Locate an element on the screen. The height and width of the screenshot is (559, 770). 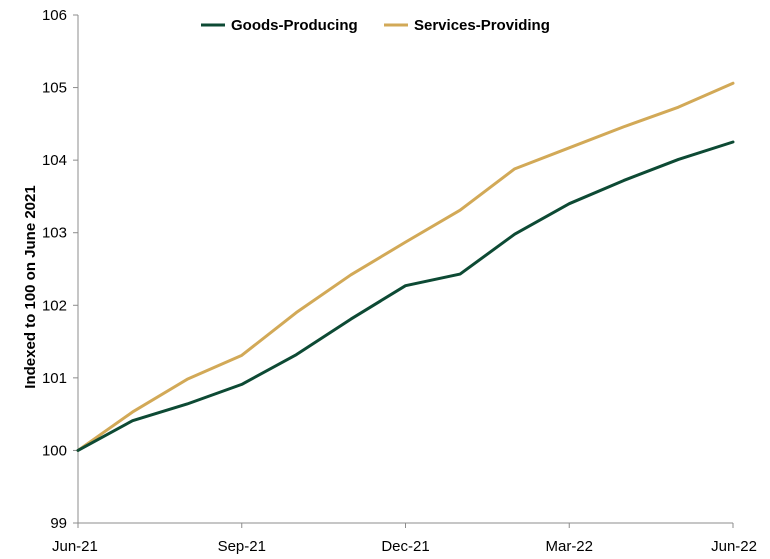
x-tick-label: Dec-21 is located at coordinates (405, 546).